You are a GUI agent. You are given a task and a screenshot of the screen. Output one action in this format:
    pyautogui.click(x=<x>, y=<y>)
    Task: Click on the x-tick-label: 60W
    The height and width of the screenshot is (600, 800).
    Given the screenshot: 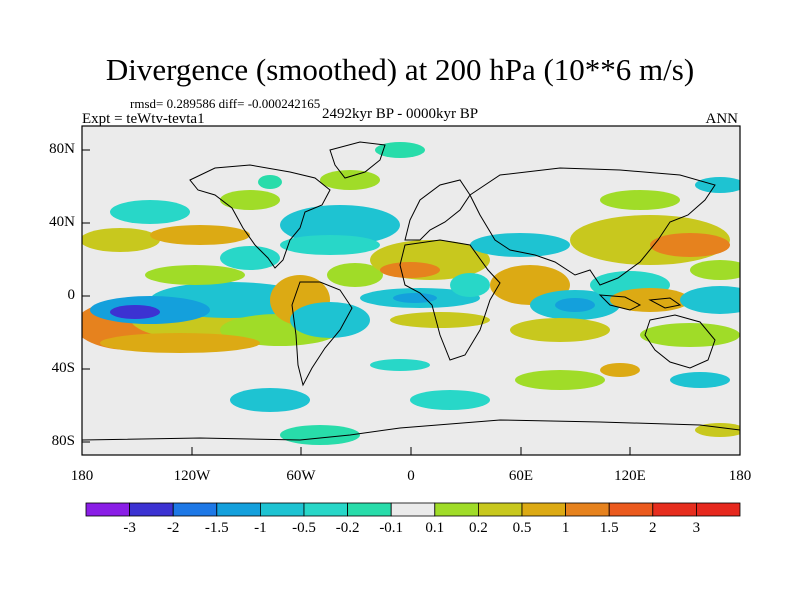 What is the action you would take?
    pyautogui.click(x=301, y=476)
    